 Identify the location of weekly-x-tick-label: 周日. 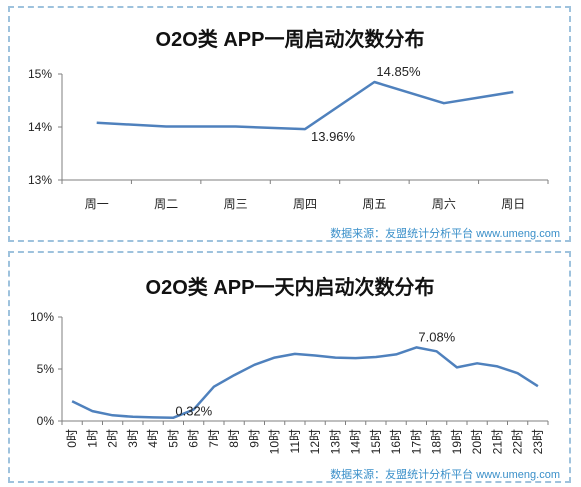
(513, 204).